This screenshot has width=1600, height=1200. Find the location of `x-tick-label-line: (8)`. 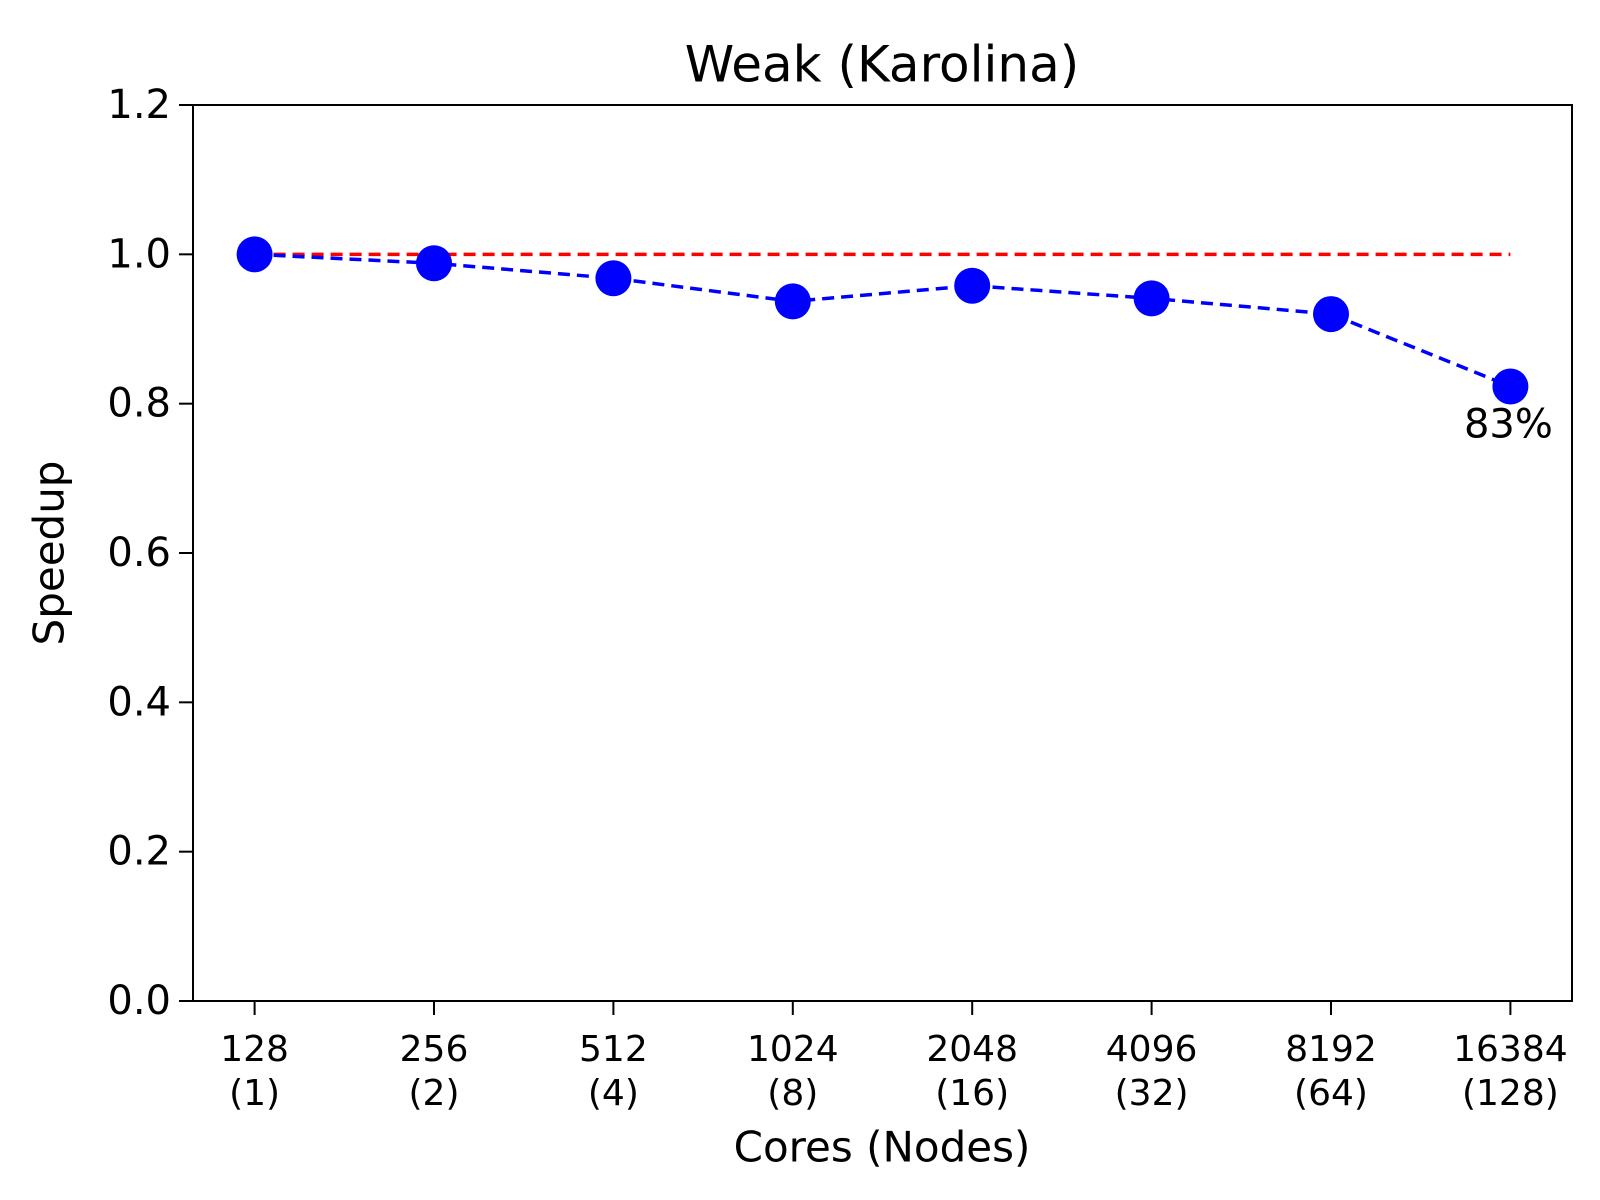

x-tick-label-line: (8) is located at coordinates (792, 1093).